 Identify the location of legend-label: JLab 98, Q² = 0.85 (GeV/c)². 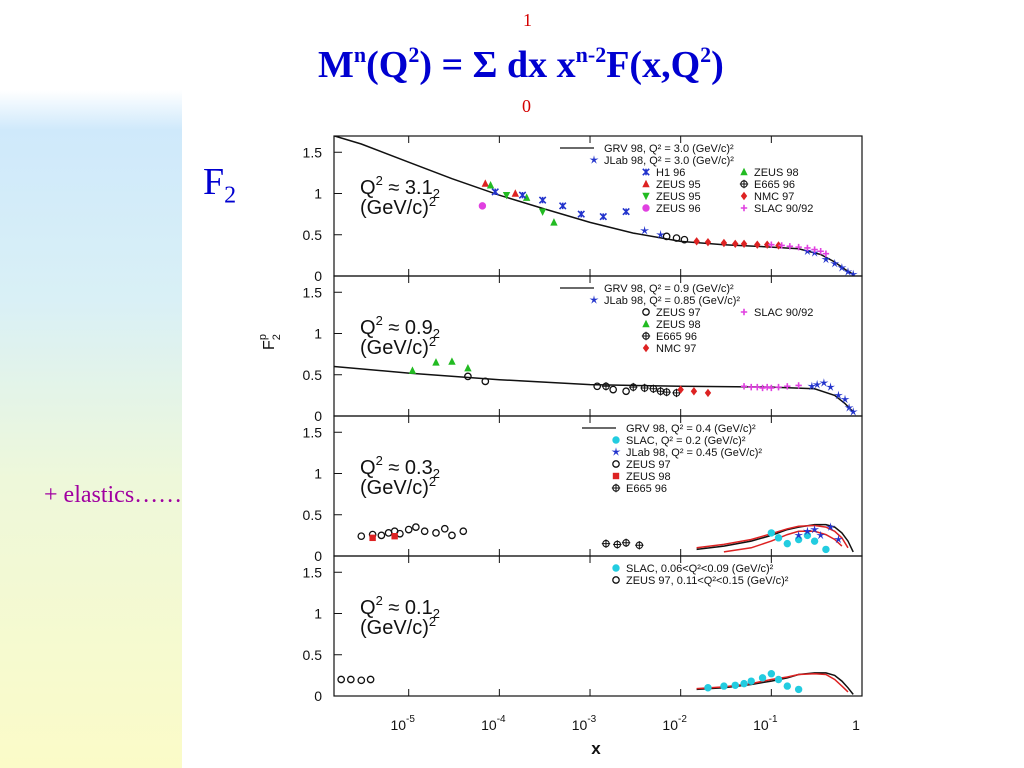
(672, 301).